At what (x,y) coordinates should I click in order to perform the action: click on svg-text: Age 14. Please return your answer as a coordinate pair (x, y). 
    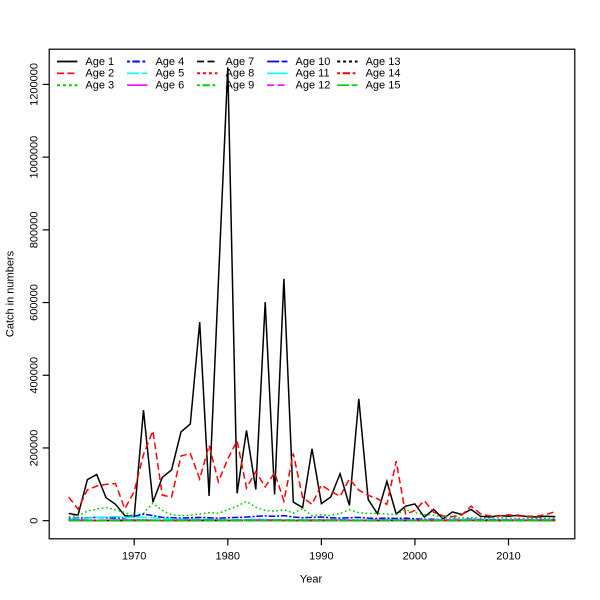
    Looking at the image, I should click on (383, 74).